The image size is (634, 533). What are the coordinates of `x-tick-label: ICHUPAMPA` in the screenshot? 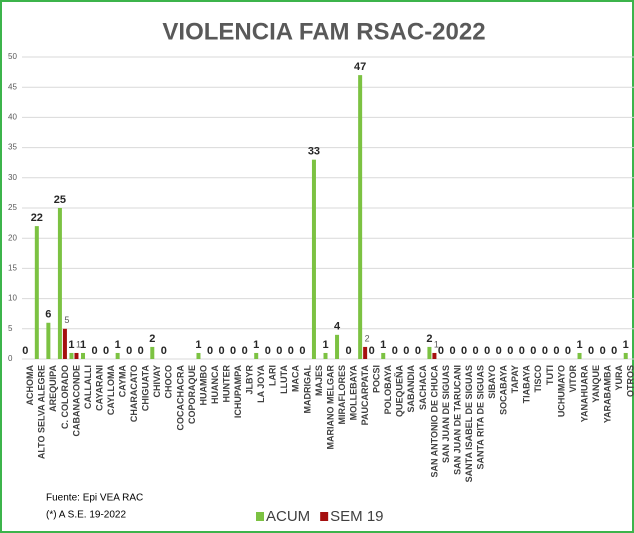 It's located at (238, 392).